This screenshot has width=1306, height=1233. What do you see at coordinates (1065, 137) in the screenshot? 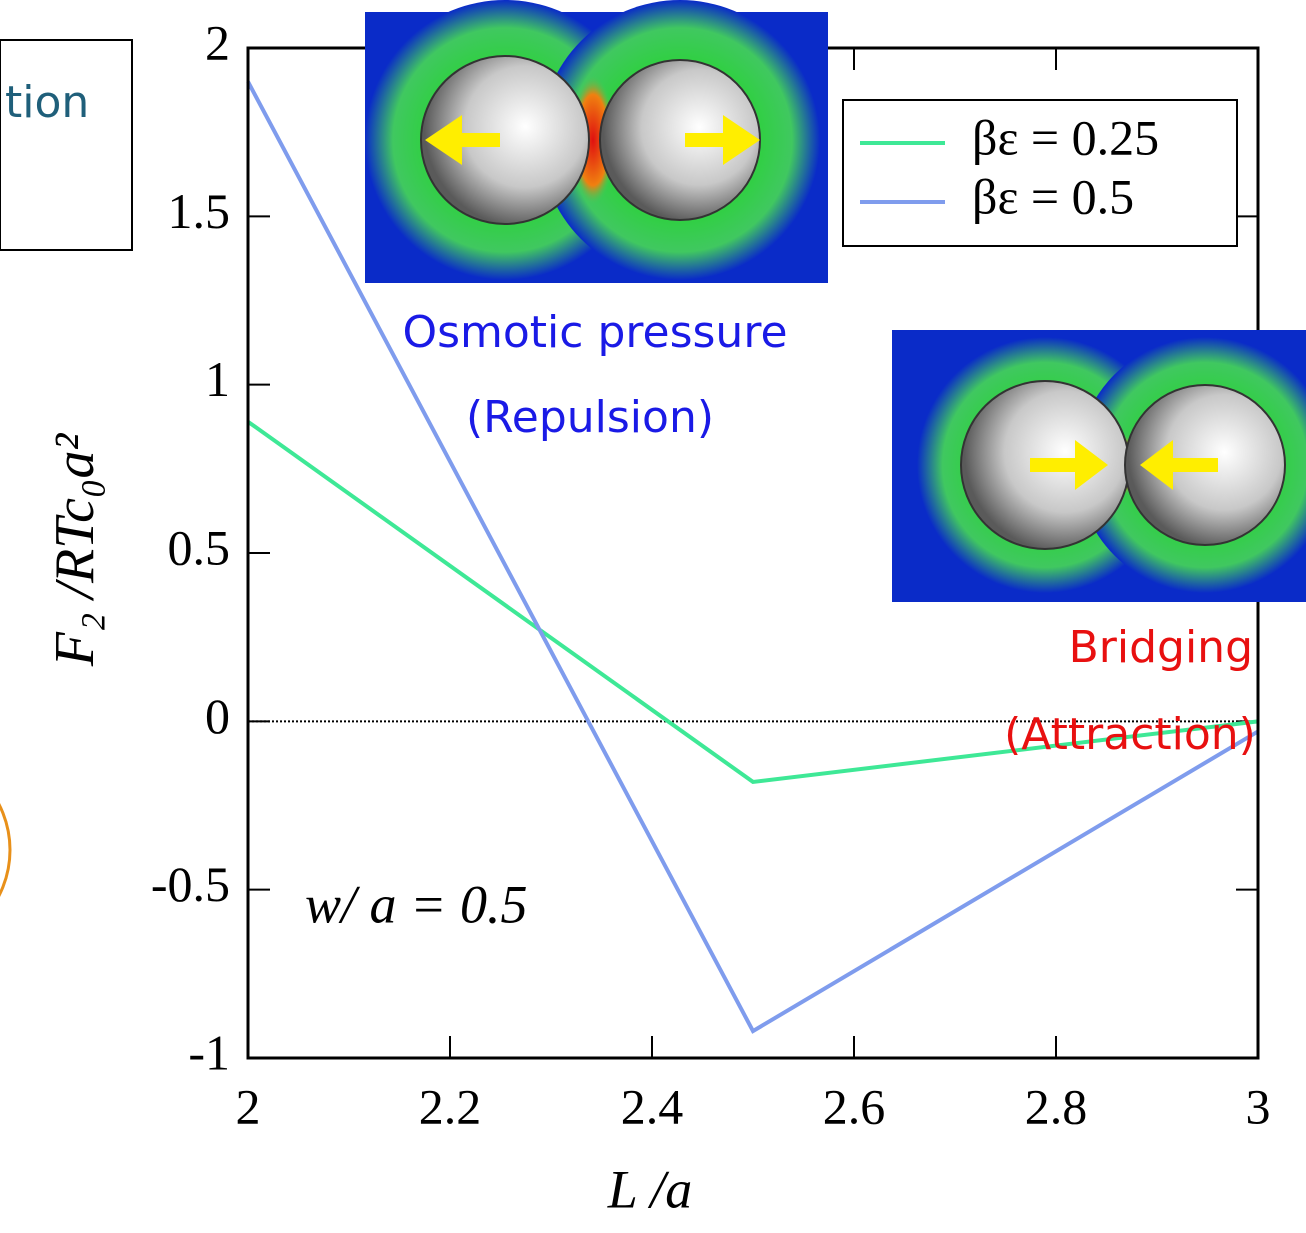
I see `legend-label: βε = 0.25` at bounding box center [1065, 137].